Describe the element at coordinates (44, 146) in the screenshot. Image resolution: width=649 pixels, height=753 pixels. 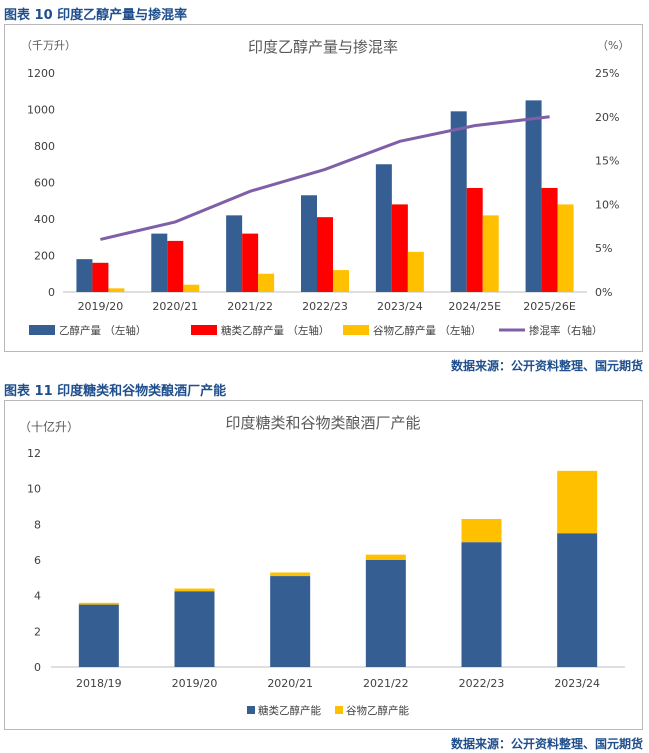
I see `y-tick-label: 800` at that location.